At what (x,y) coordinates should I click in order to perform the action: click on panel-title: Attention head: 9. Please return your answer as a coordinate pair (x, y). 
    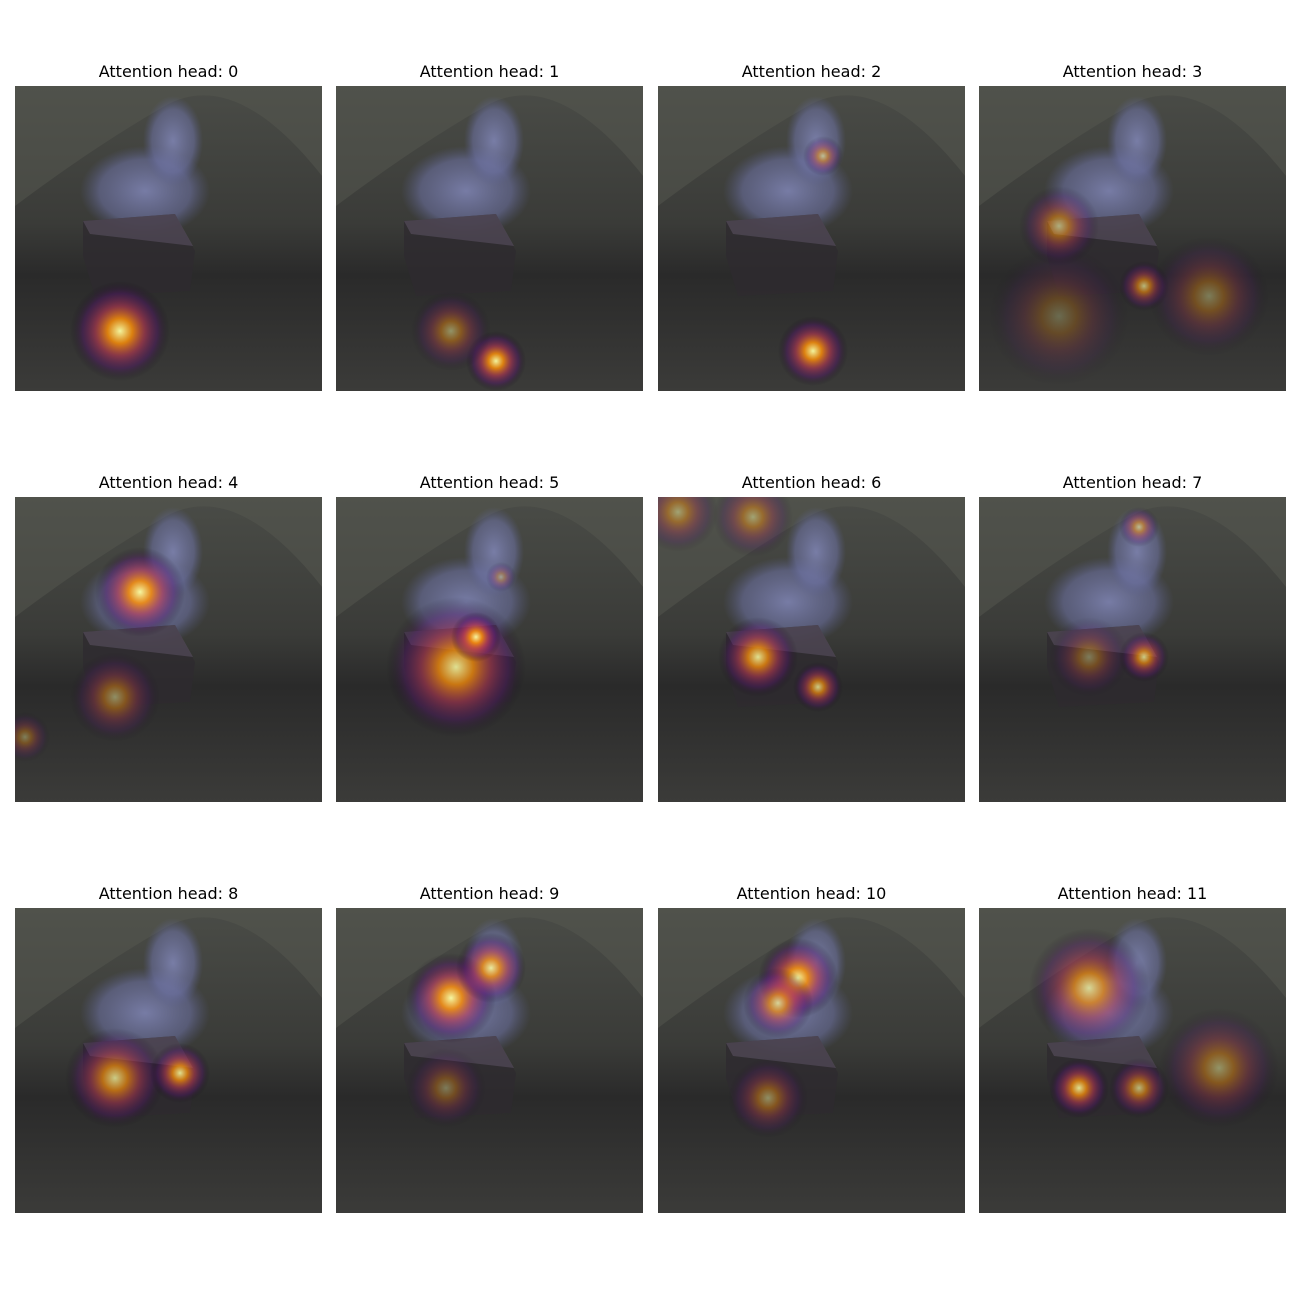
    Looking at the image, I should click on (490, 893).